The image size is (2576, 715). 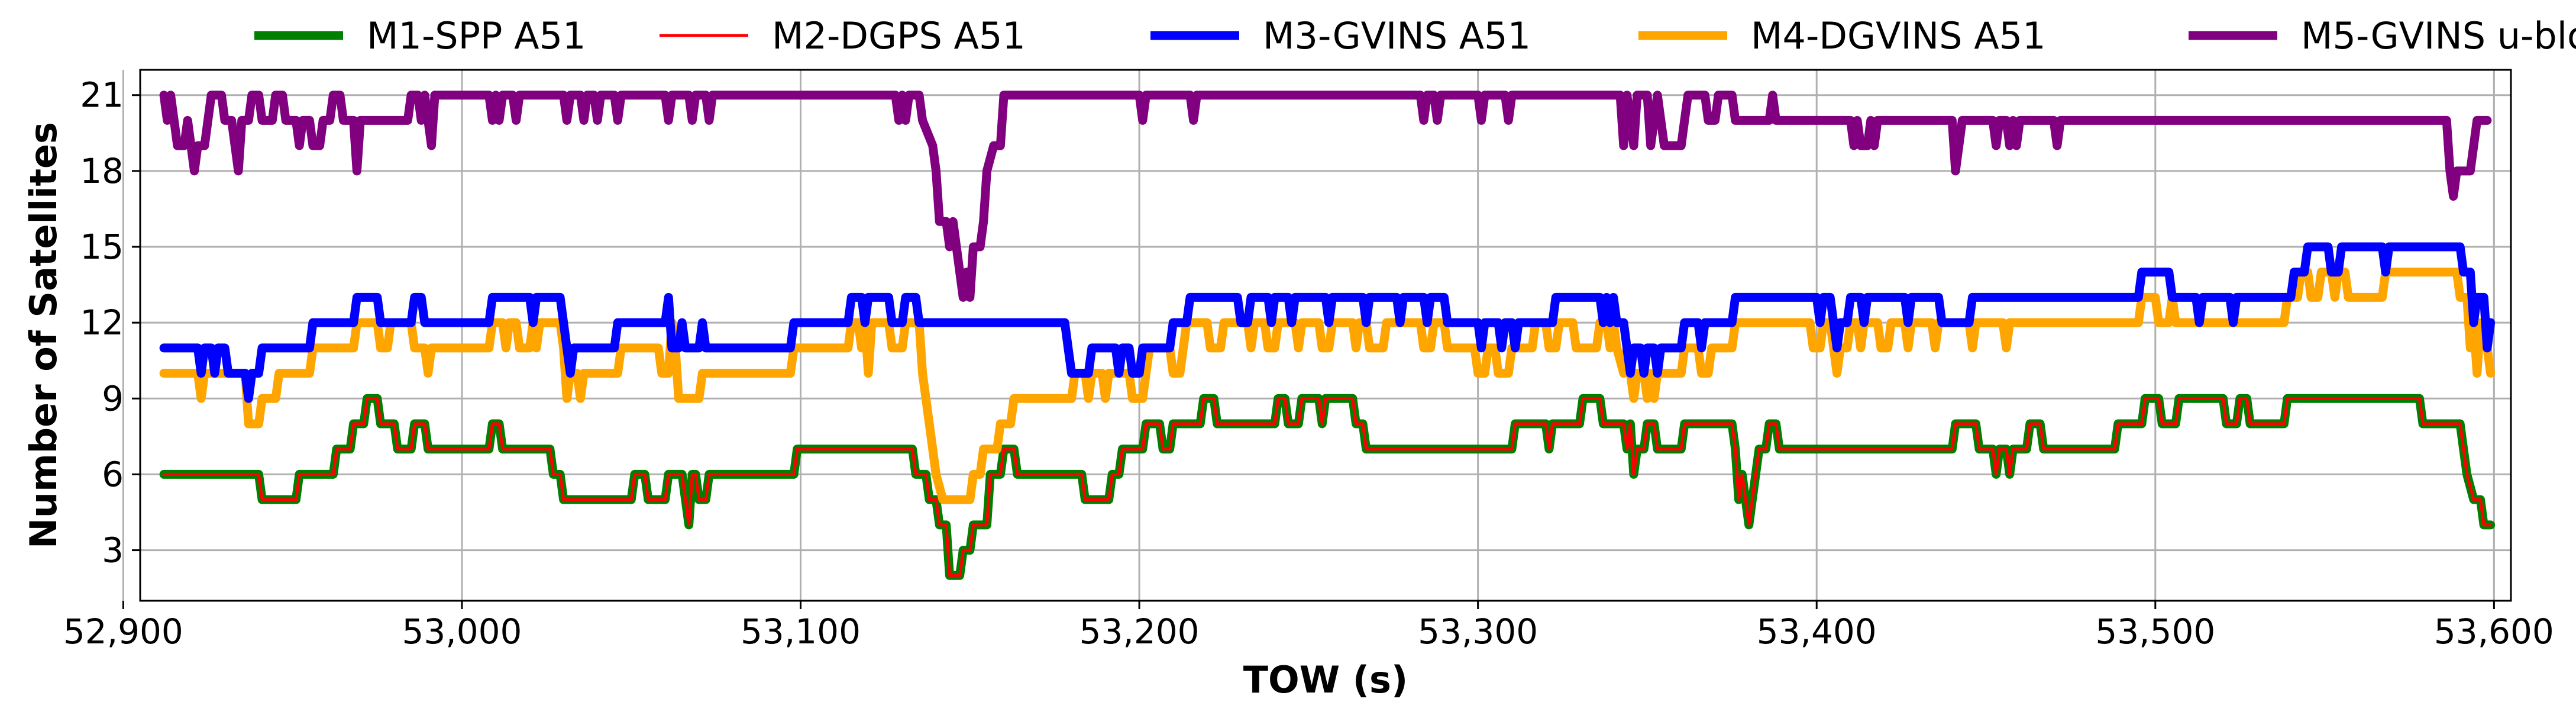 What do you see at coordinates (2155, 631) in the screenshot?
I see `x-tick-label: 53,500` at bounding box center [2155, 631].